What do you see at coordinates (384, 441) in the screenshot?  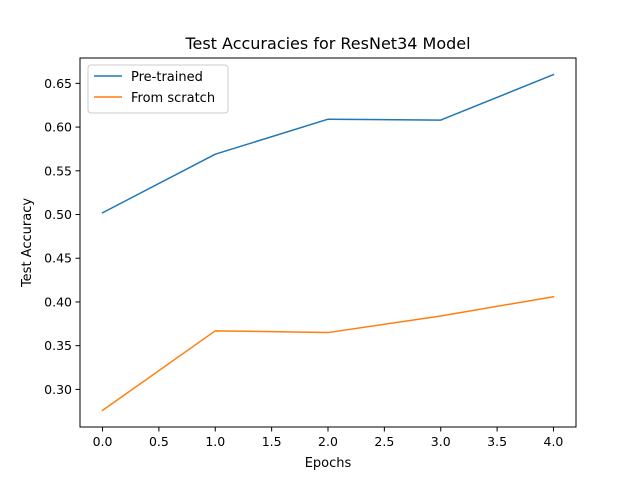 I see `x-tick-label: 2.5` at bounding box center [384, 441].